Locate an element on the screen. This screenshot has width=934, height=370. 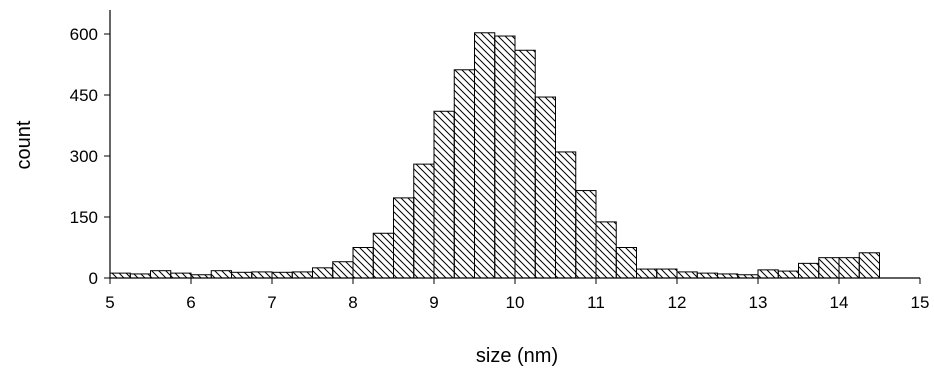
x-axis-title: size (nm) is located at coordinates (517, 356).